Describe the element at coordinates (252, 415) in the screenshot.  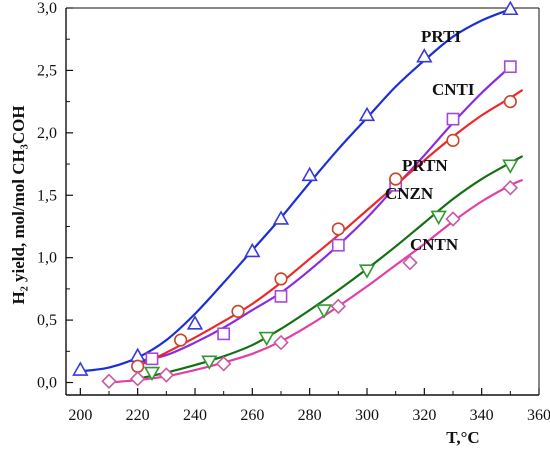
I see `x-tick-label: 260` at that location.